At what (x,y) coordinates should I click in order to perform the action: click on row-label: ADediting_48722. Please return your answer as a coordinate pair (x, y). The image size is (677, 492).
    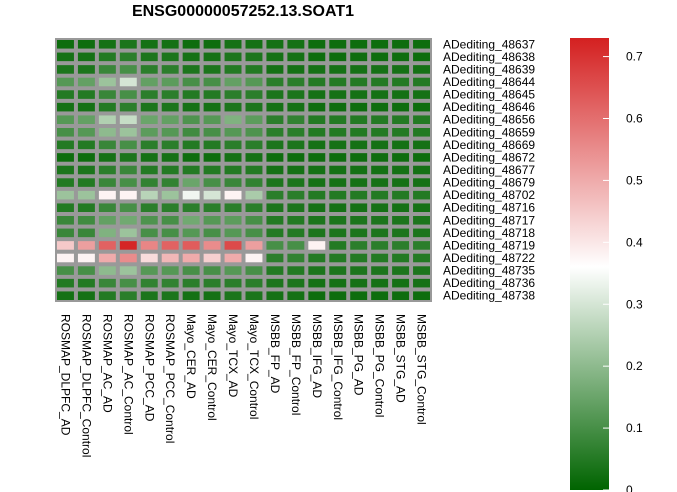
    Looking at the image, I should click on (489, 258).